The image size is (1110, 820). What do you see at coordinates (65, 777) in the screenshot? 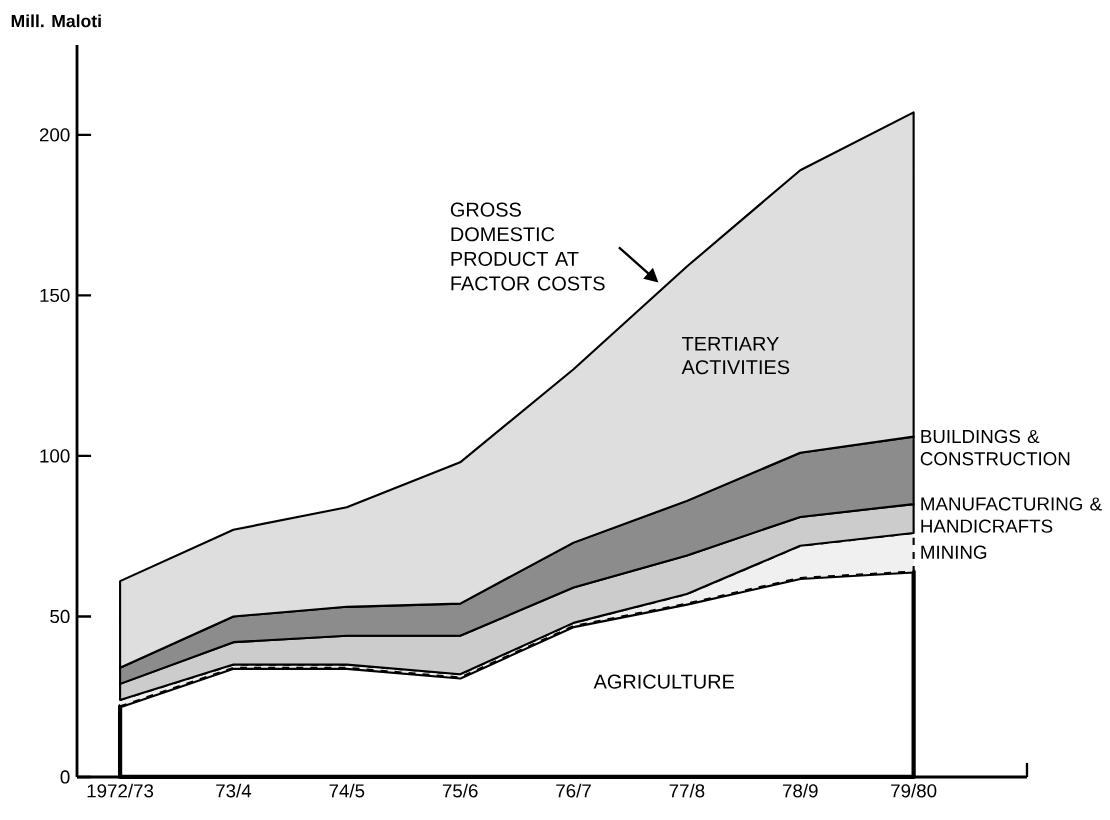
I see `y-tick-label: 0` at bounding box center [65, 777].